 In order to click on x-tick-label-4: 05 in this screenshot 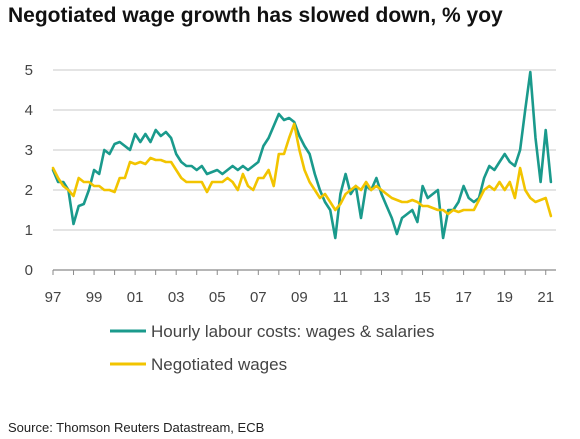, I will do `click(217, 297)`.